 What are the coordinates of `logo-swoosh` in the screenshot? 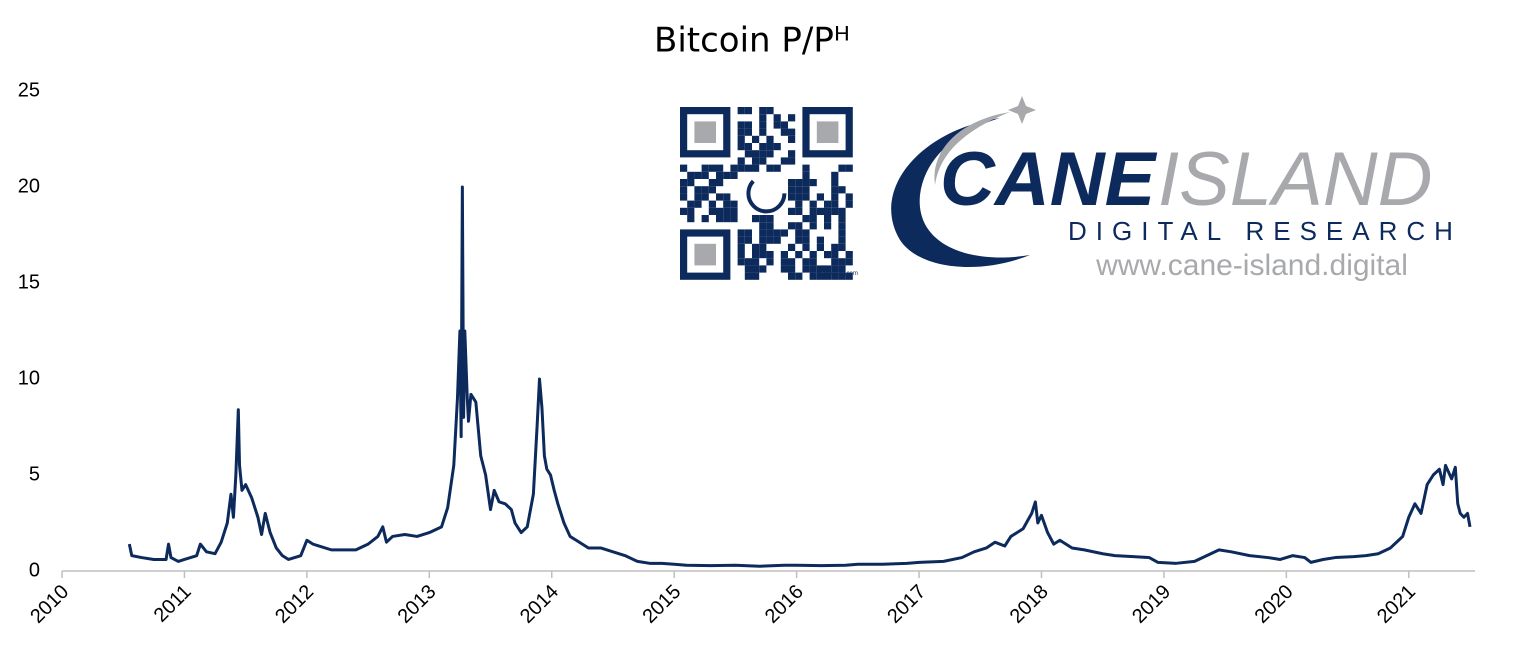 It's located at (963, 181).